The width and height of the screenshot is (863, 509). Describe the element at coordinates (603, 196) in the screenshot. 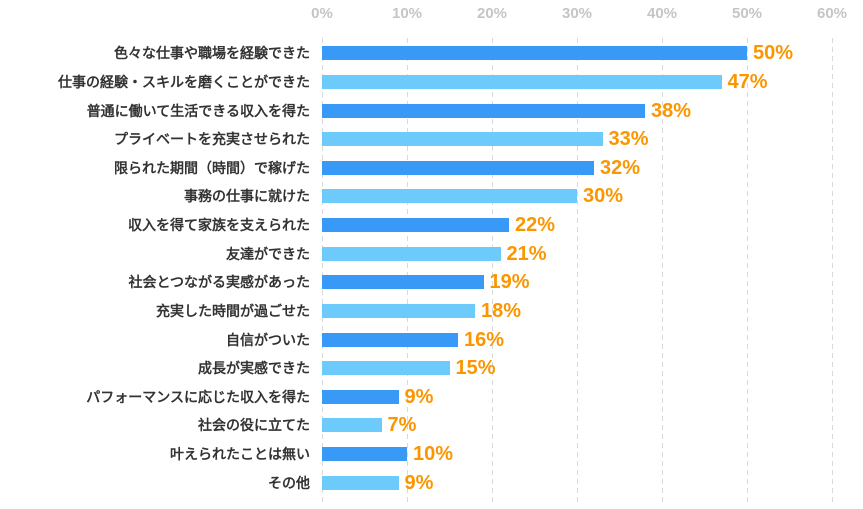

I see `value-label: 30%` at that location.